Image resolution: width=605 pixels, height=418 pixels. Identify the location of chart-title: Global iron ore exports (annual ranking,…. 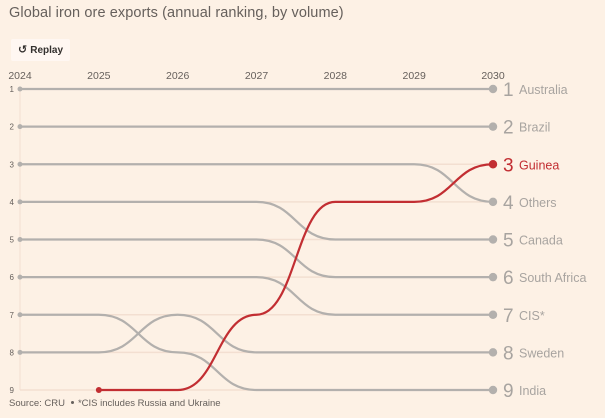
(176, 13).